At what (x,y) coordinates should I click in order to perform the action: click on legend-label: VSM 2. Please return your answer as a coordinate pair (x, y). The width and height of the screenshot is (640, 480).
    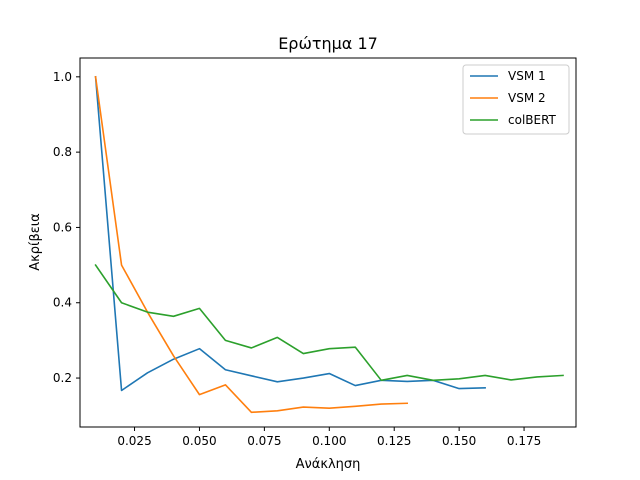
    Looking at the image, I should click on (527, 98).